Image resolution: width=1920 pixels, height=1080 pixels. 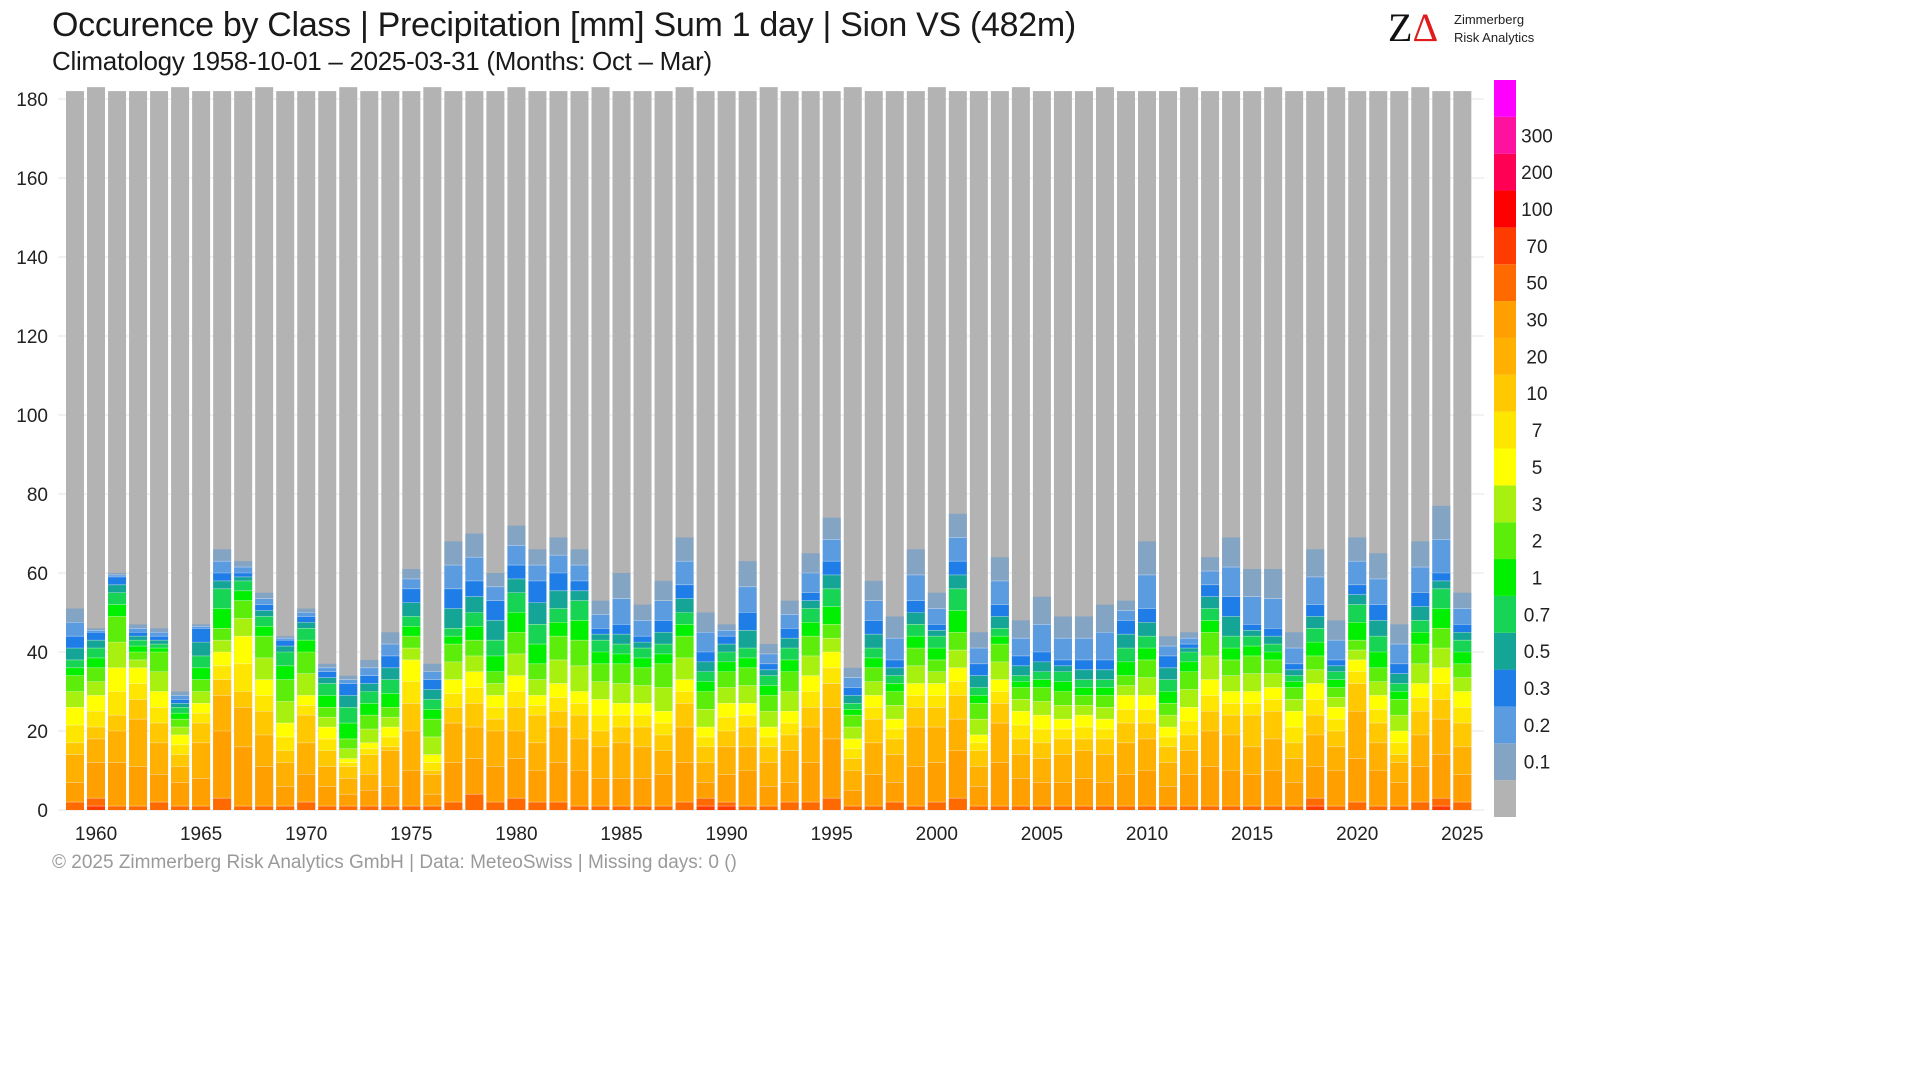 I want to click on x-tick-label: 1995, so click(x=832, y=834).